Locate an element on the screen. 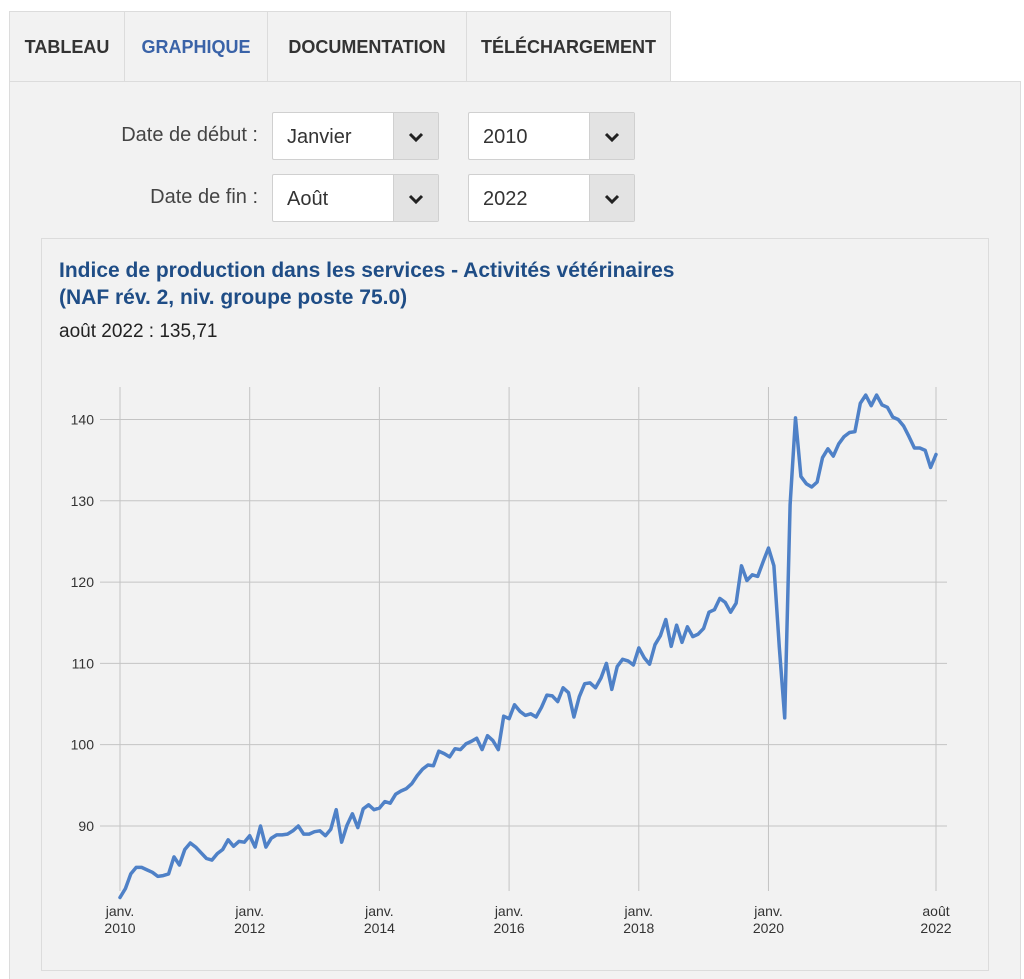 This screenshot has width=1024, height=979. end-month-dropdown-button is located at coordinates (415, 198).